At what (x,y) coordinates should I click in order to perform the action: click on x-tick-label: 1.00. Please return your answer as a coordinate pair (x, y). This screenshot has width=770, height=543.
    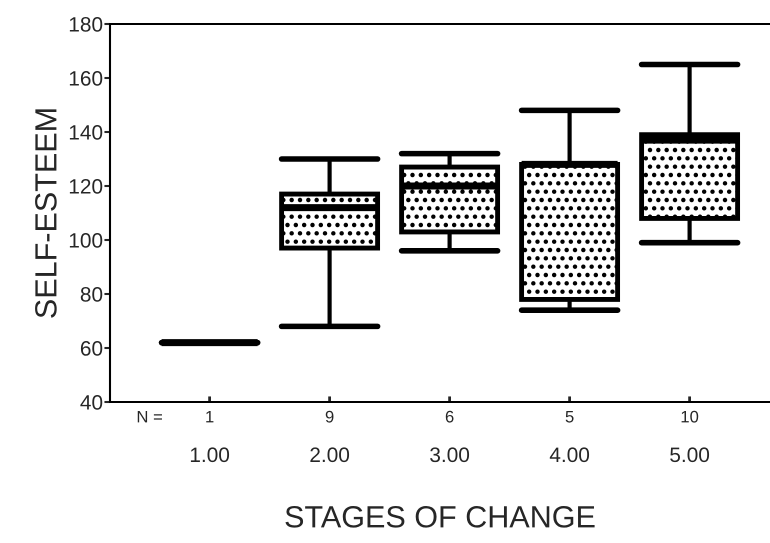
    Looking at the image, I should click on (210, 454).